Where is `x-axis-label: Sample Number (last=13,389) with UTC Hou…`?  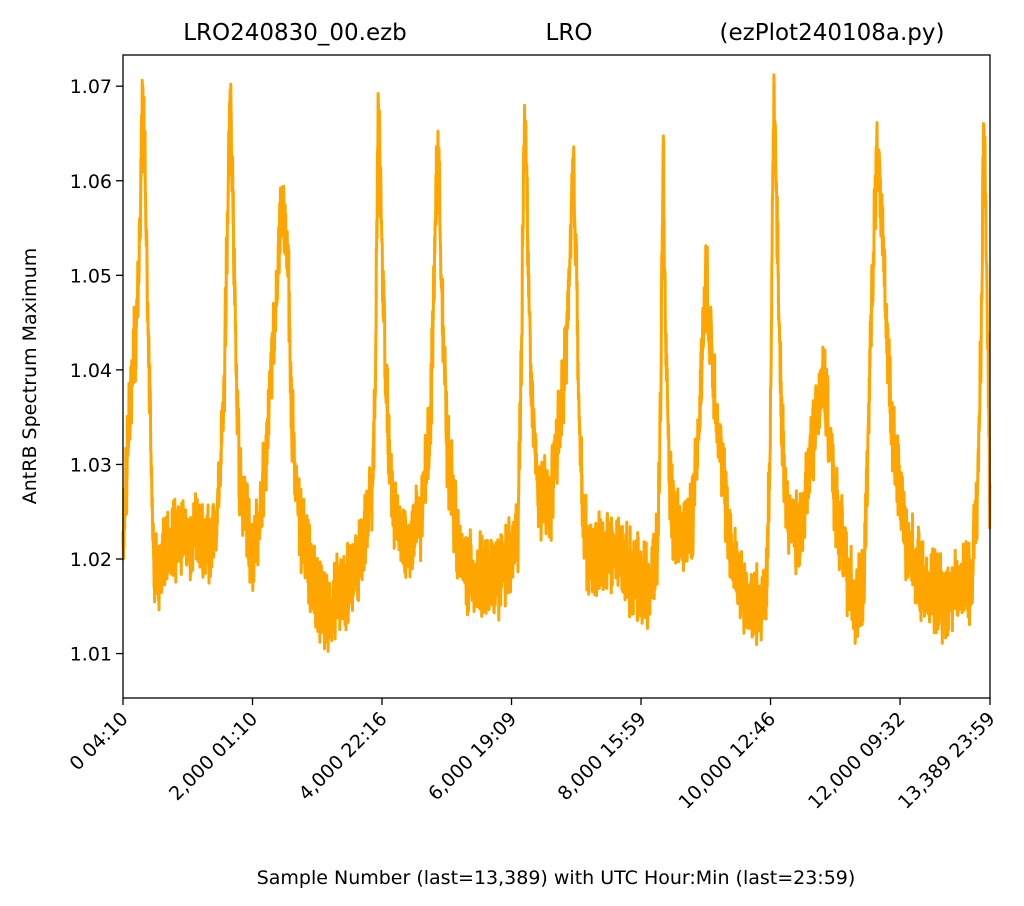
x-axis-label: Sample Number (last=13,389) with UTC Hou… is located at coordinates (556, 878).